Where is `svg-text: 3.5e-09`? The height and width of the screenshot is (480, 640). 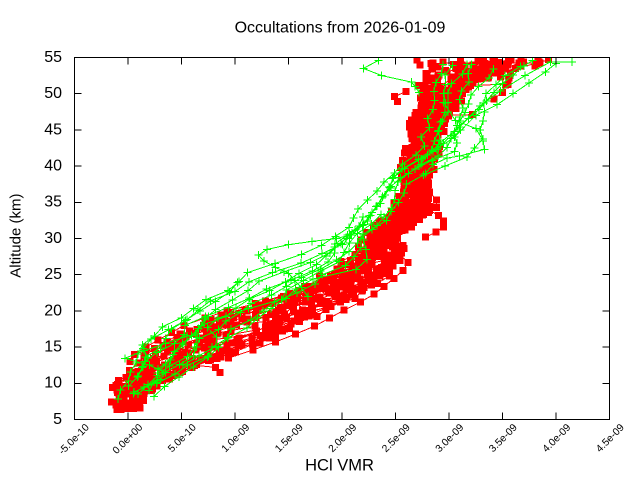
svg-text: 3.5e-09 is located at coordinates (503, 438).